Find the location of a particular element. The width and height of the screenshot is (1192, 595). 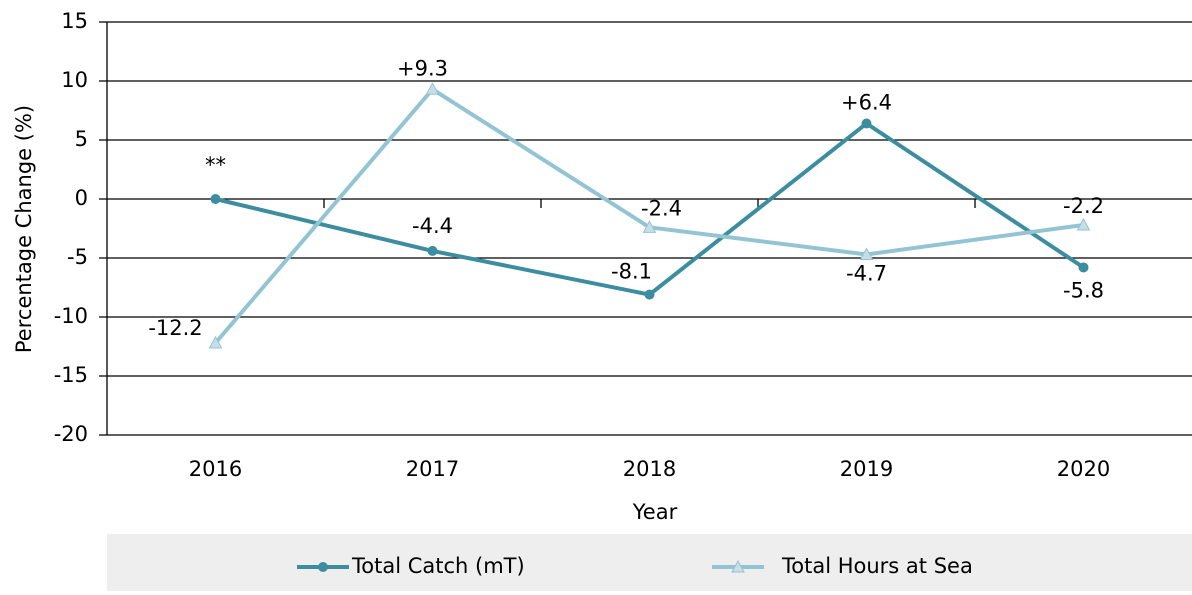

data-label: -4.7 is located at coordinates (866, 273).